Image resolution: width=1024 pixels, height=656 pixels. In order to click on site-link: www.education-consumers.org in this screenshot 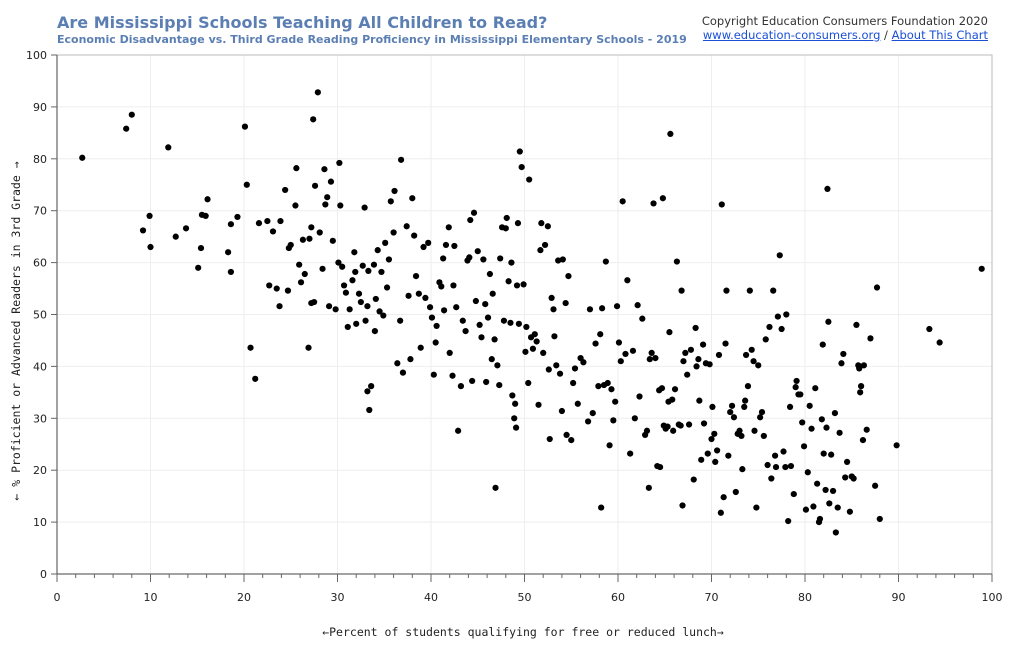, I will do `click(791, 35)`.